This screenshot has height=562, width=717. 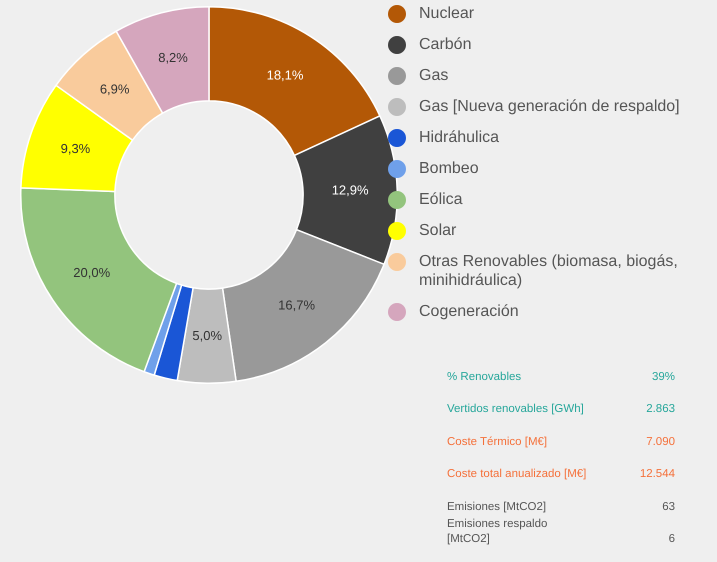 I want to click on data-label: 8,2%, so click(x=173, y=58).